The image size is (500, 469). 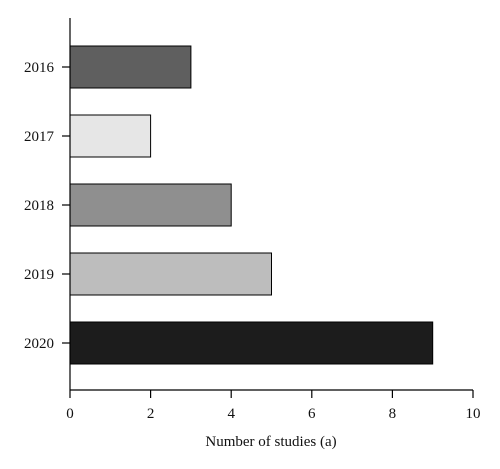 I want to click on y-tick-label-2018: 2018, so click(x=39, y=206).